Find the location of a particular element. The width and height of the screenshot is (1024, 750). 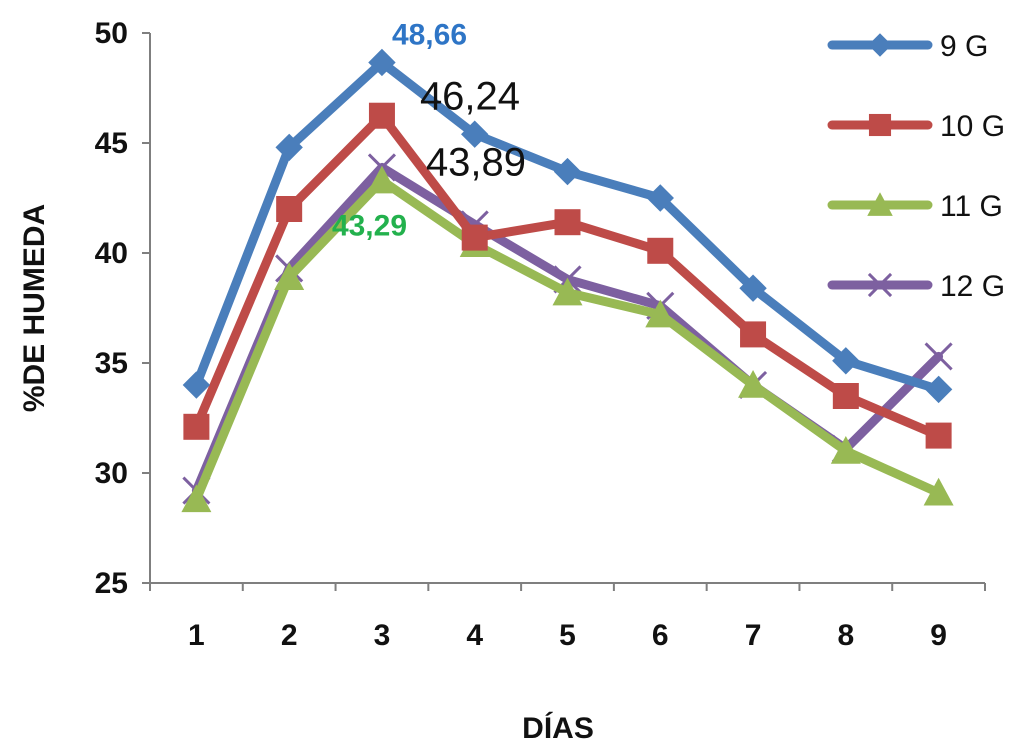

y-tick-label: 45 is located at coordinates (111, 143).